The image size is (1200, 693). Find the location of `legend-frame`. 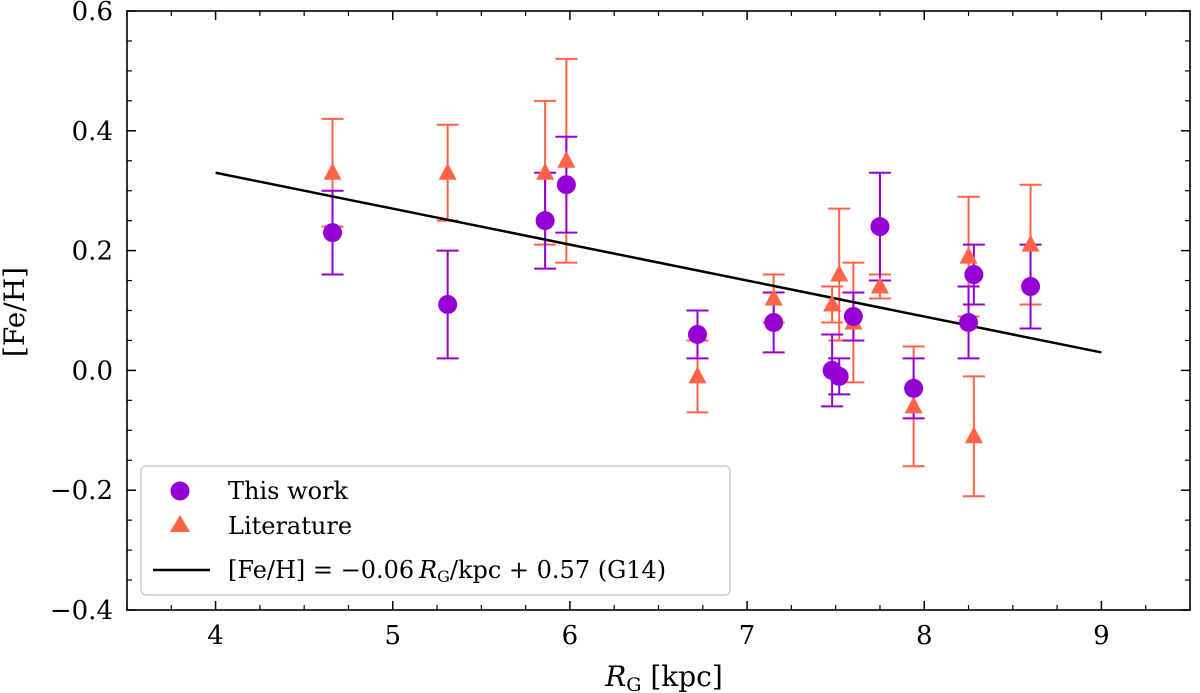

legend-frame is located at coordinates (435, 530).